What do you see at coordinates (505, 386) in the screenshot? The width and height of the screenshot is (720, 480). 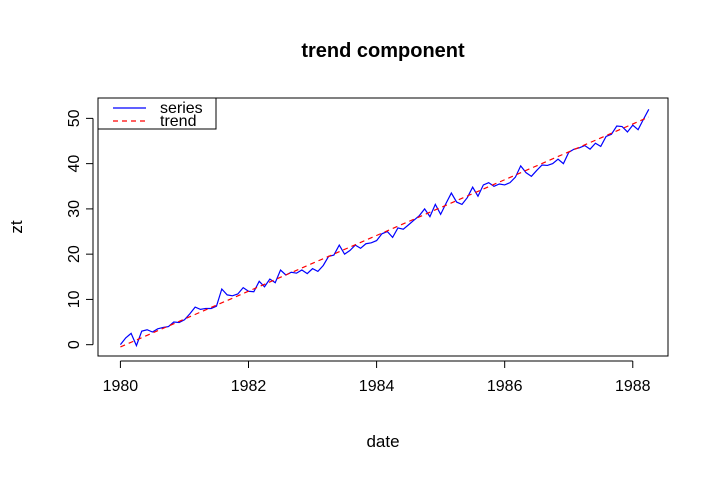 I see `x-tick-label: 1986` at bounding box center [505, 386].